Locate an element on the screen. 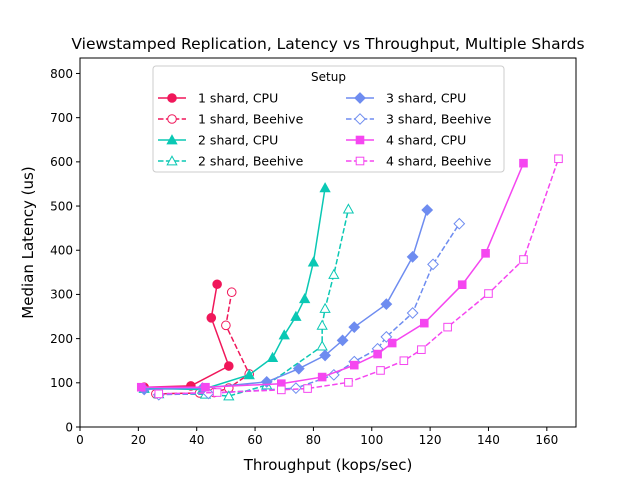 The image size is (640, 484). legend-entry-3-shard-beehive: 3 shard, Beehive is located at coordinates (419, 119).